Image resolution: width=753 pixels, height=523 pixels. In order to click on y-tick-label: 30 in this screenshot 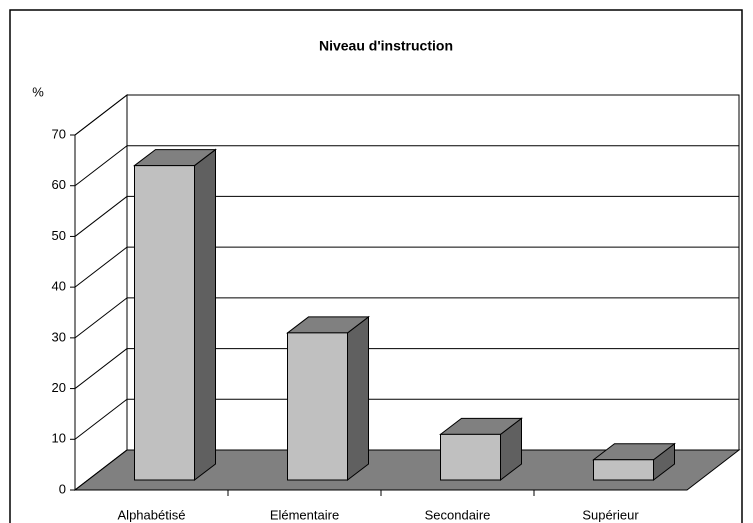, I will do `click(59, 336)`.